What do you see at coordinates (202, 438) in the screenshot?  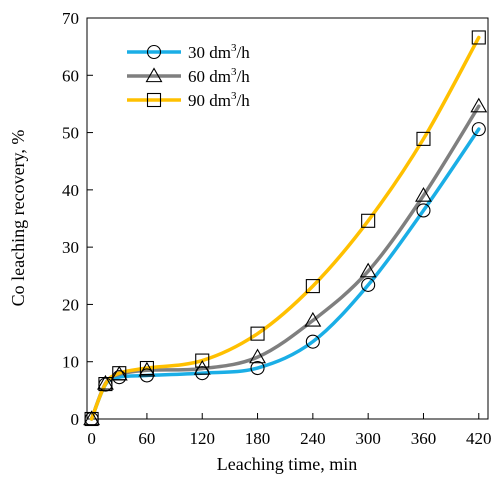 I see `x-tick-label: 120` at bounding box center [202, 438].